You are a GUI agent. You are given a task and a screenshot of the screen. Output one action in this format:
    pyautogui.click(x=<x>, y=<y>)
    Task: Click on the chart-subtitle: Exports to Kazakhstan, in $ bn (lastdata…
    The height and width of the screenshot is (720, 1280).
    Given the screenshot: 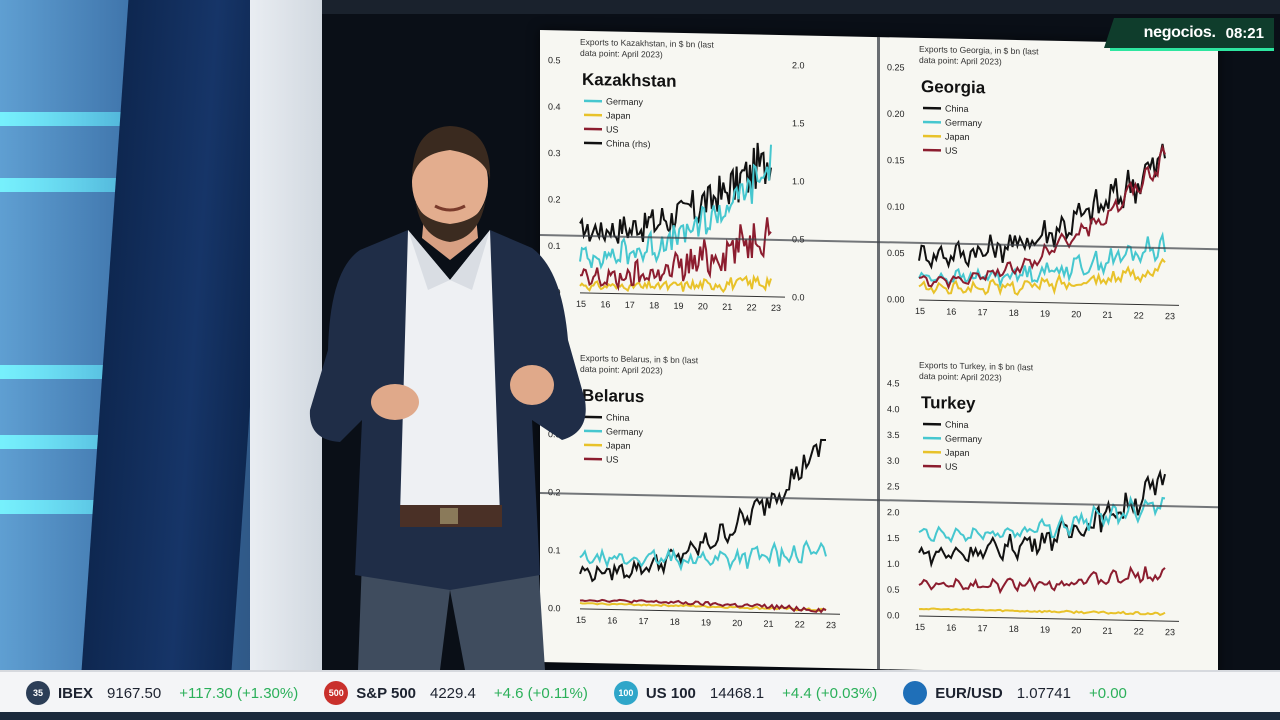 What is the action you would take?
    pyautogui.click(x=647, y=49)
    